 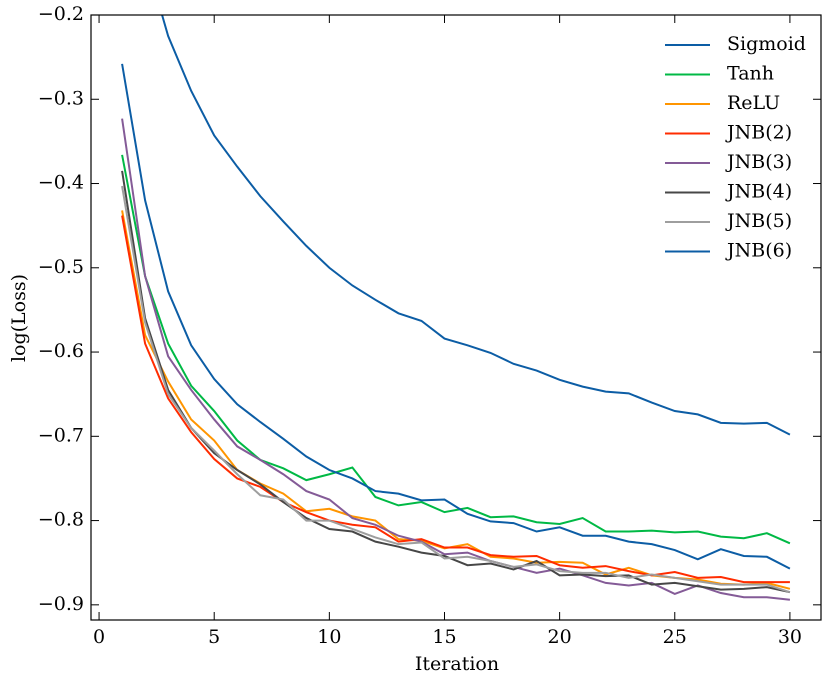 I want to click on legend-label: JNB(4), so click(x=758, y=192).